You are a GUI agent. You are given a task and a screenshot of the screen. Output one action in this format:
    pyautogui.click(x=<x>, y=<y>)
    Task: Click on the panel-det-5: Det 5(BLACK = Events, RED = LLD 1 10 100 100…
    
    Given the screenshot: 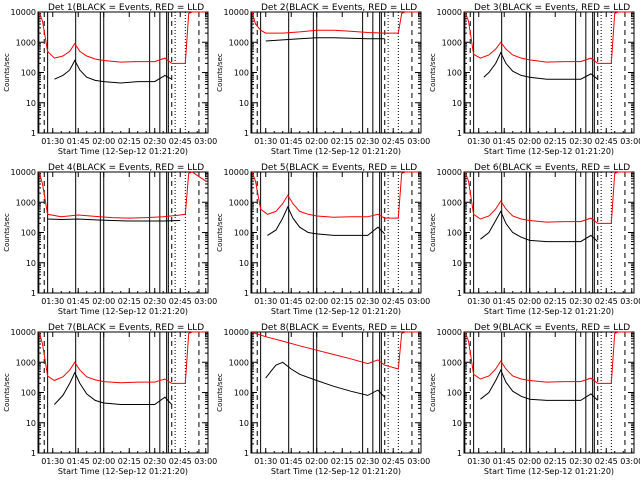 What is the action you would take?
    pyautogui.click(x=323, y=239)
    